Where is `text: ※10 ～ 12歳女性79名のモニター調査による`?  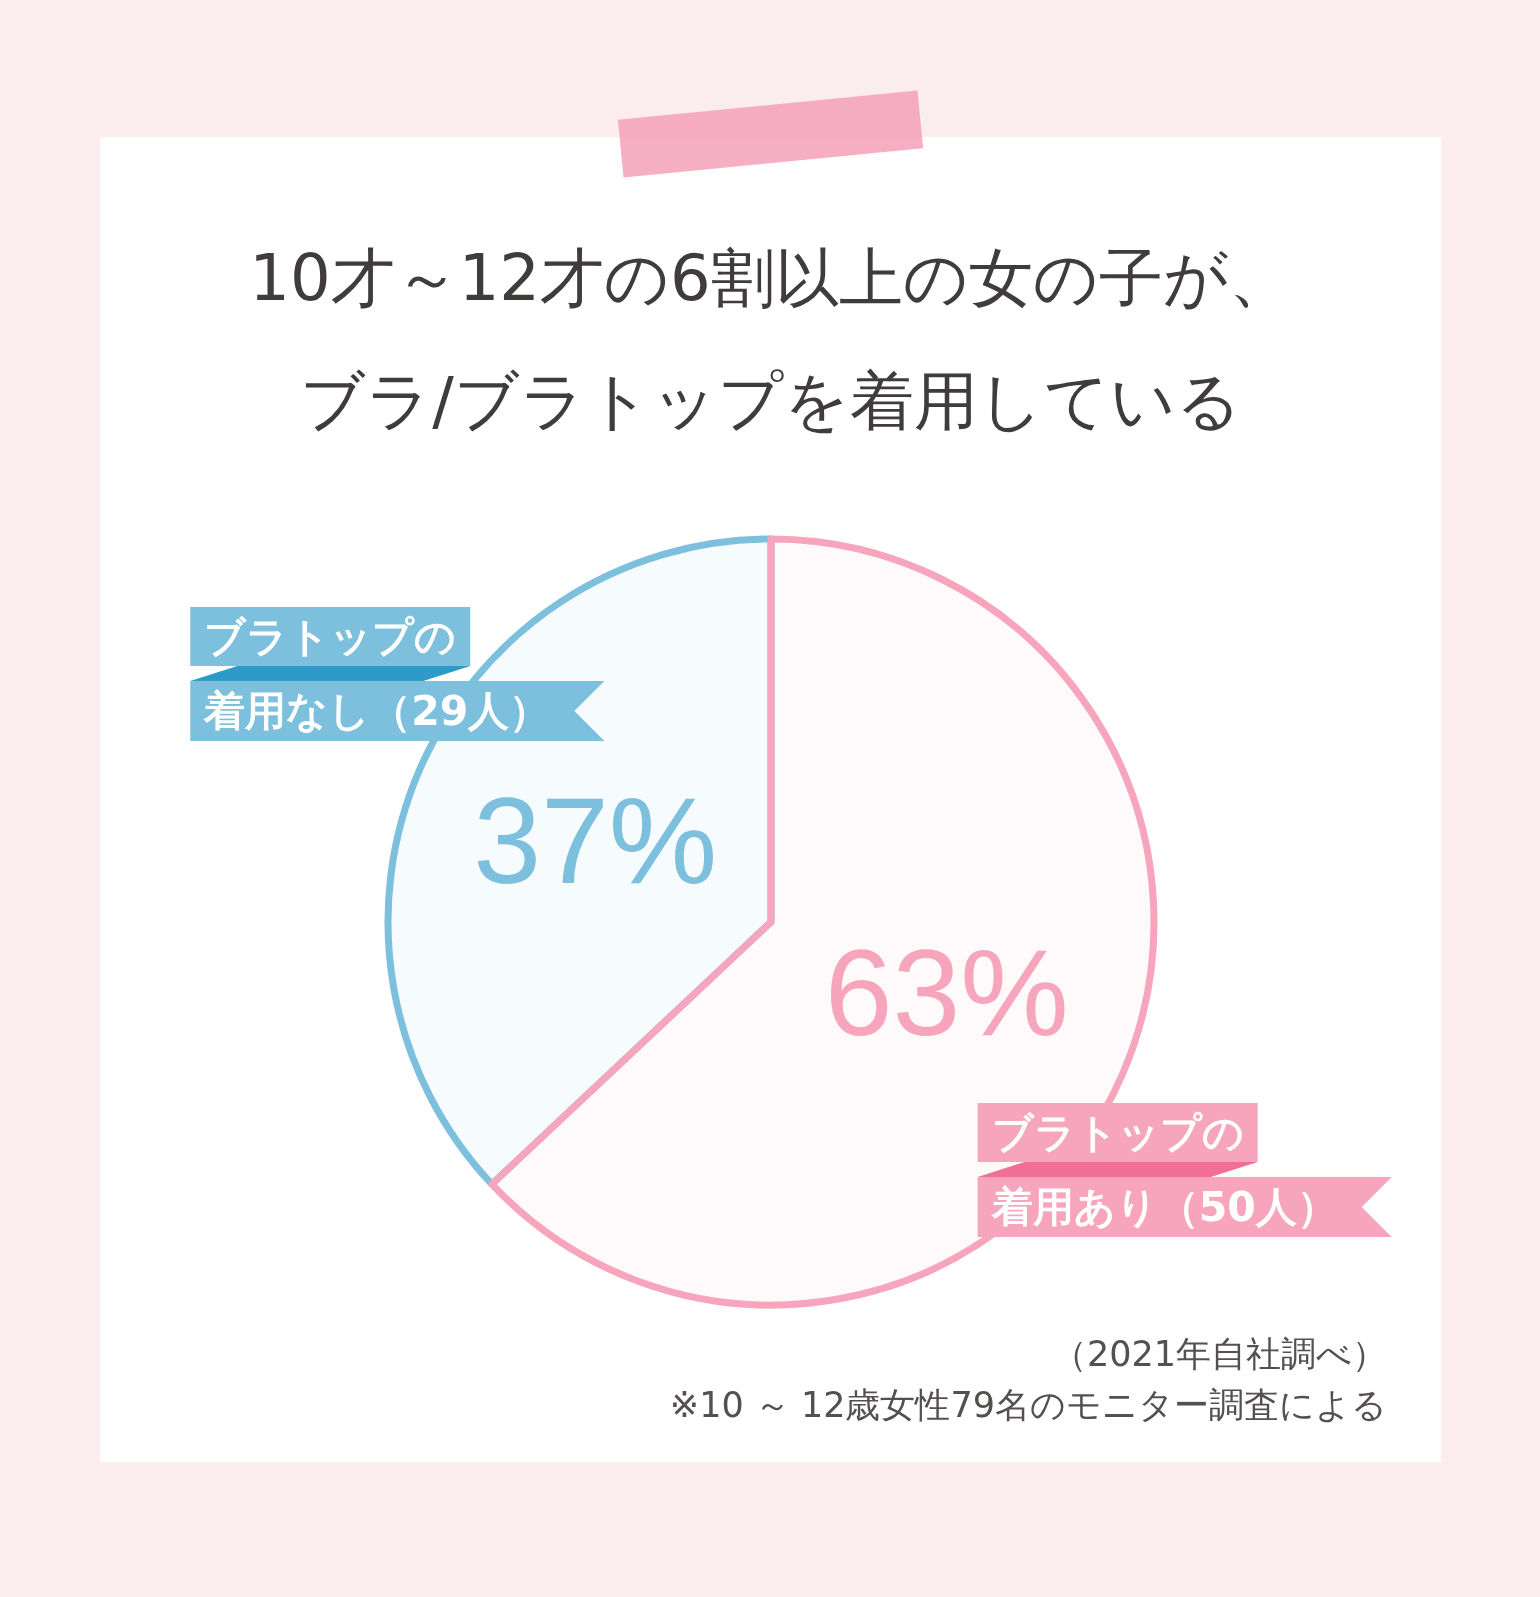 text: ※10 ～ 12歳女性79名のモニター調査による is located at coordinates (1028, 1405).